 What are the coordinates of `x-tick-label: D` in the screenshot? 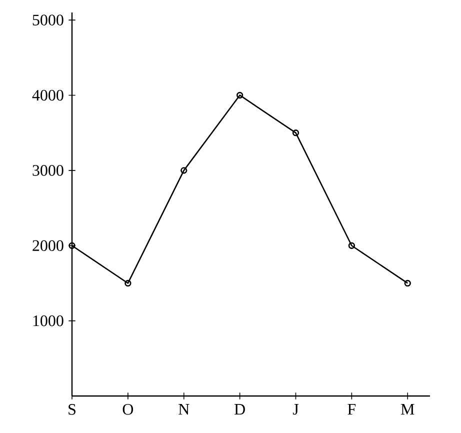 It's located at (239, 409).